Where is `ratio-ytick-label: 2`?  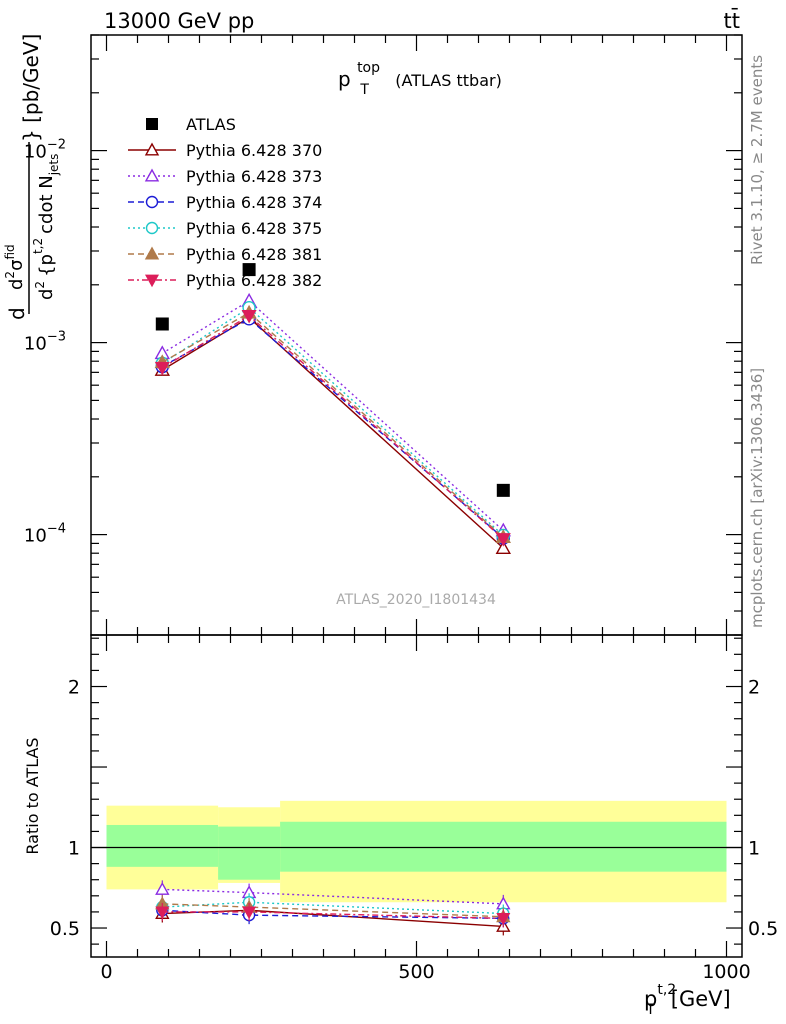 ratio-ytick-label: 2 is located at coordinates (74, 688).